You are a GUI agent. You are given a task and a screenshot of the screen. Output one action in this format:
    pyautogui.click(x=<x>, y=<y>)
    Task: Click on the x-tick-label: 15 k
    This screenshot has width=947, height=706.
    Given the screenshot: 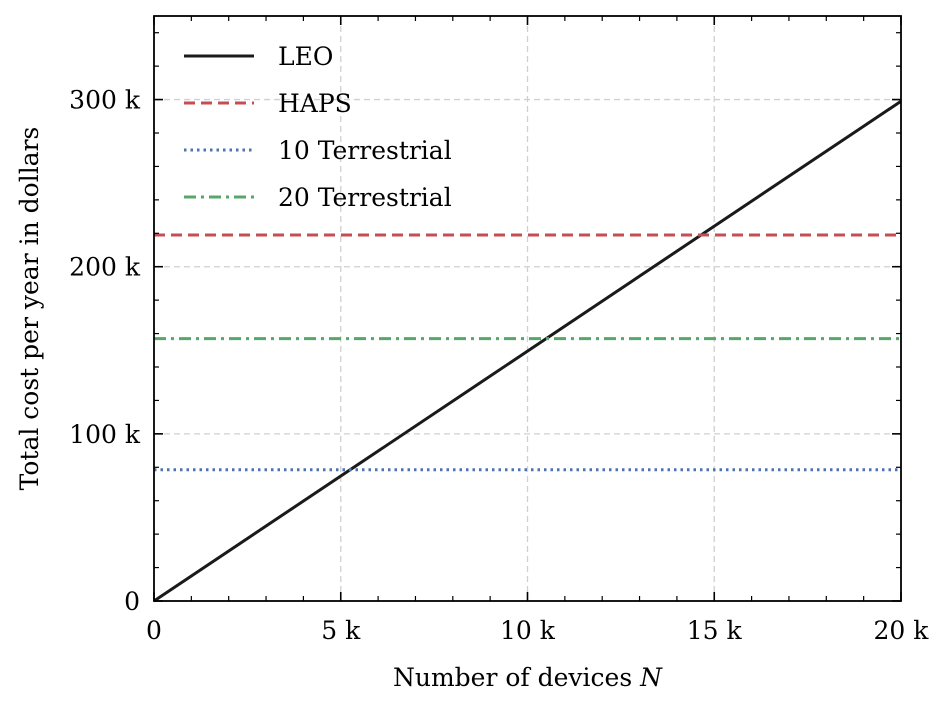 What is the action you would take?
    pyautogui.click(x=715, y=630)
    